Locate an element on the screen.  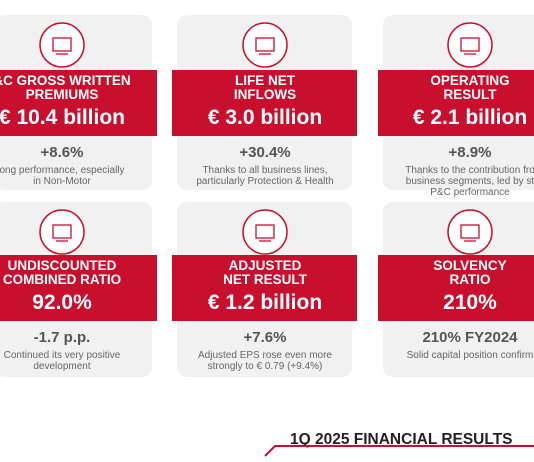
card-title: COMBINED RATIO is located at coordinates (62, 279).